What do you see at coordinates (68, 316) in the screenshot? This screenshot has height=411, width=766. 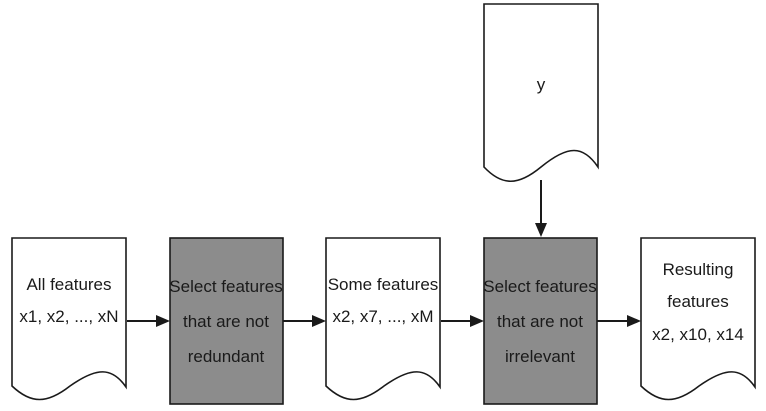 I see `all-features-list: x1, x2, ..., xN` at bounding box center [68, 316].